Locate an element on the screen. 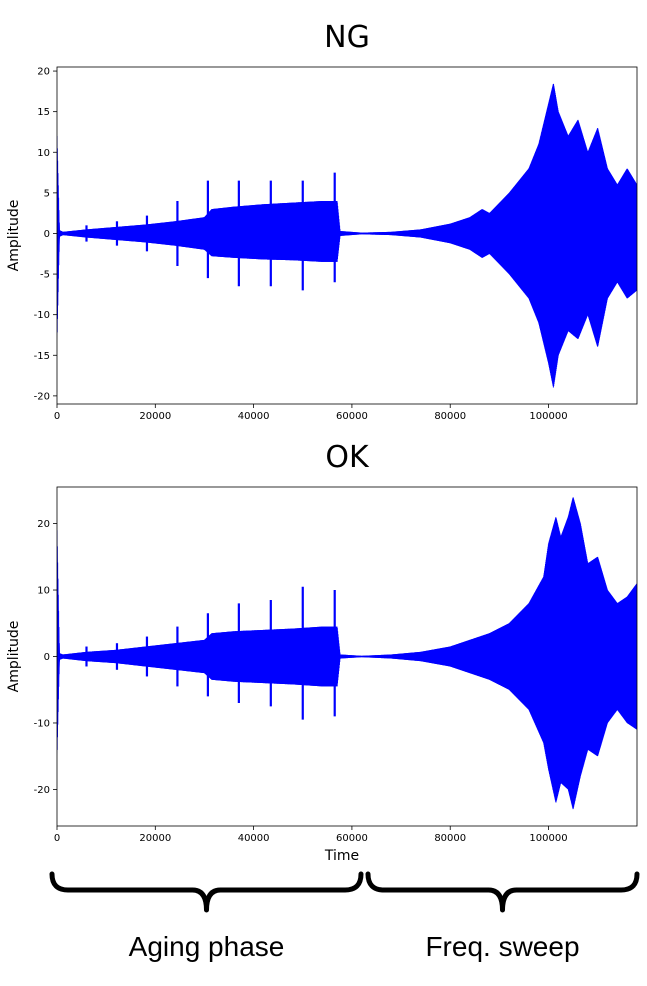  phase-label: Aging phase is located at coordinates (207, 946).